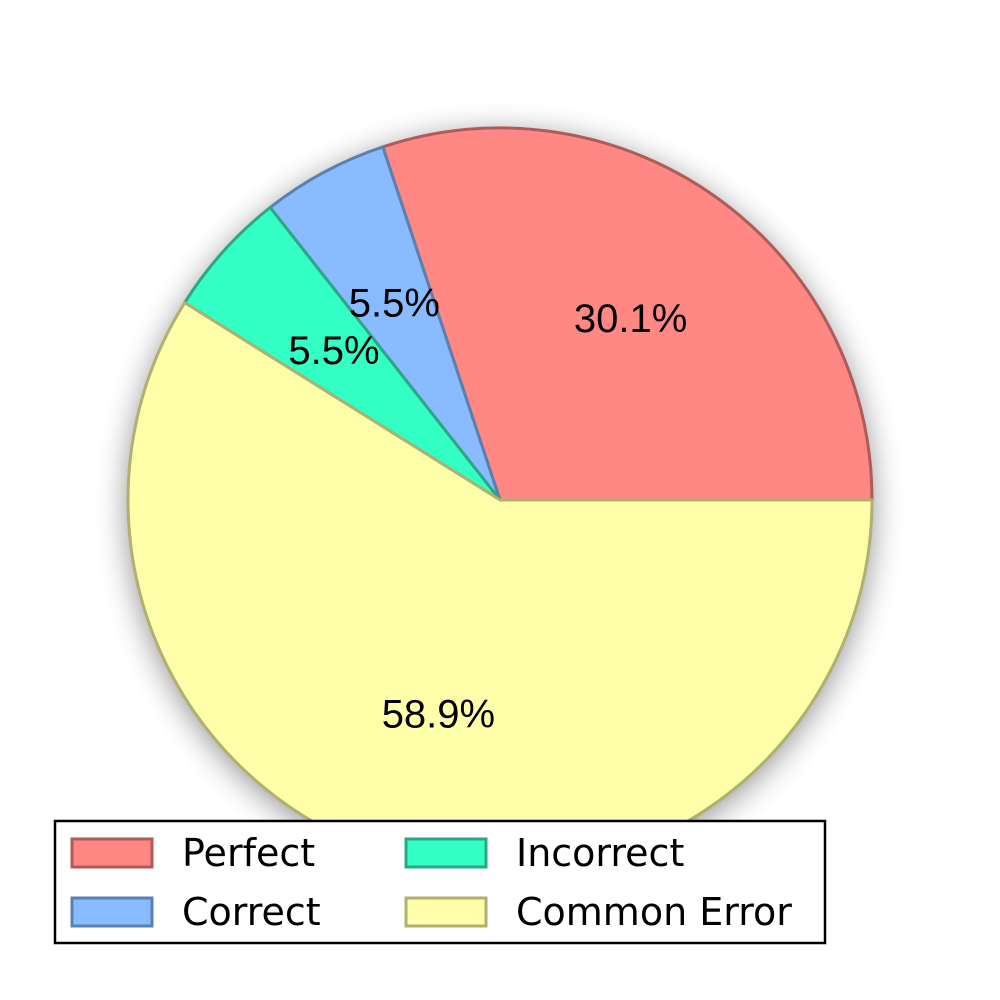  Describe the element at coordinates (112, 912) in the screenshot. I see `legend-swatch-correct` at that location.